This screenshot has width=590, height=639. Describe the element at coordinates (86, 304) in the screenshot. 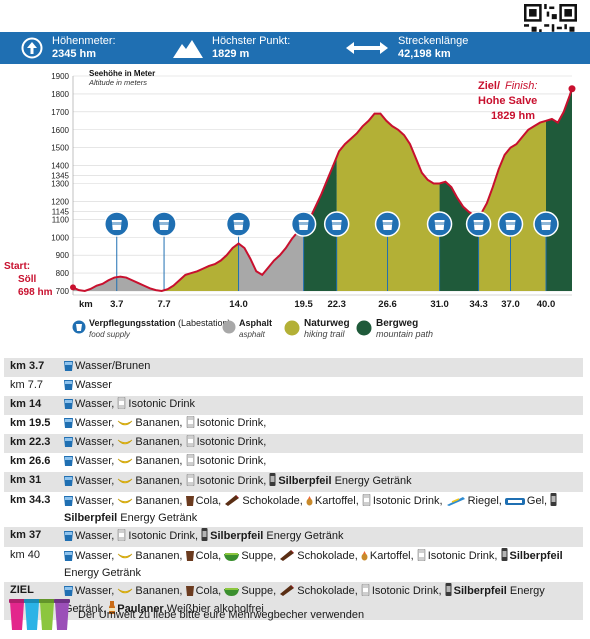

I see `x-axis-label: km` at that location.